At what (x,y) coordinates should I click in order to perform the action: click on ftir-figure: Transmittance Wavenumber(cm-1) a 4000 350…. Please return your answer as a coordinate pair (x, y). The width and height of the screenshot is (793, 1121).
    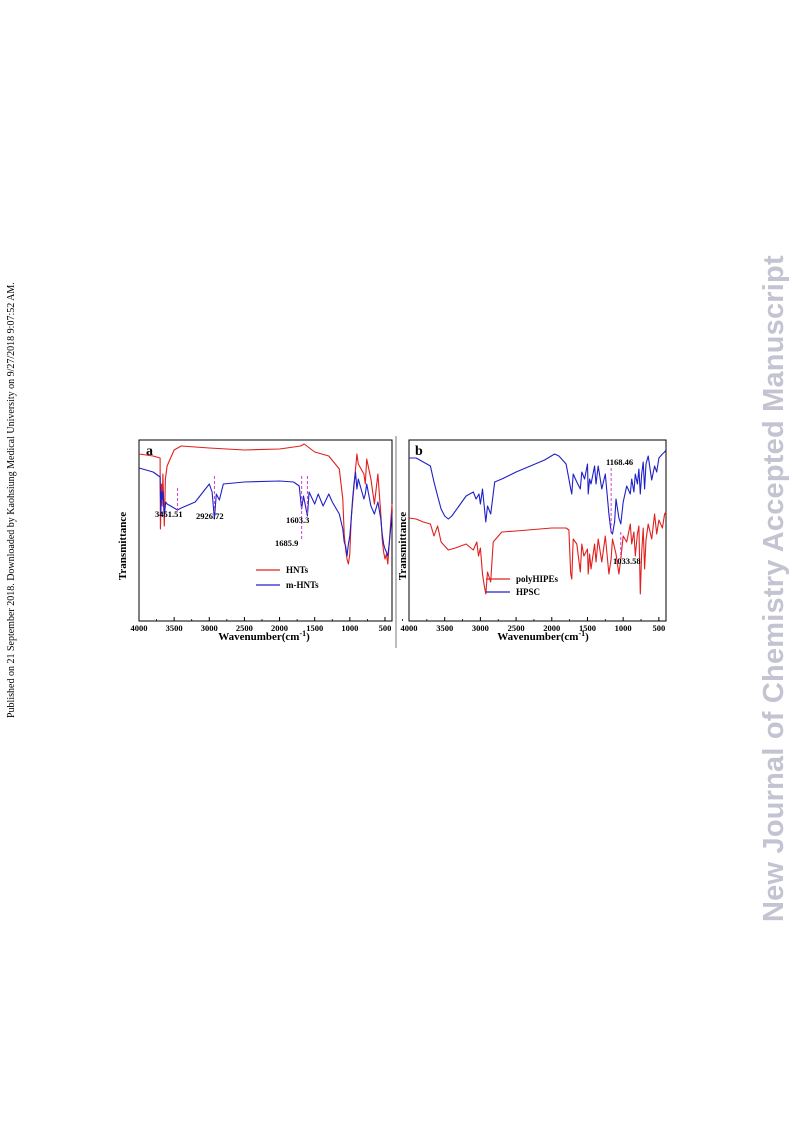
    Looking at the image, I should click on (397, 542).